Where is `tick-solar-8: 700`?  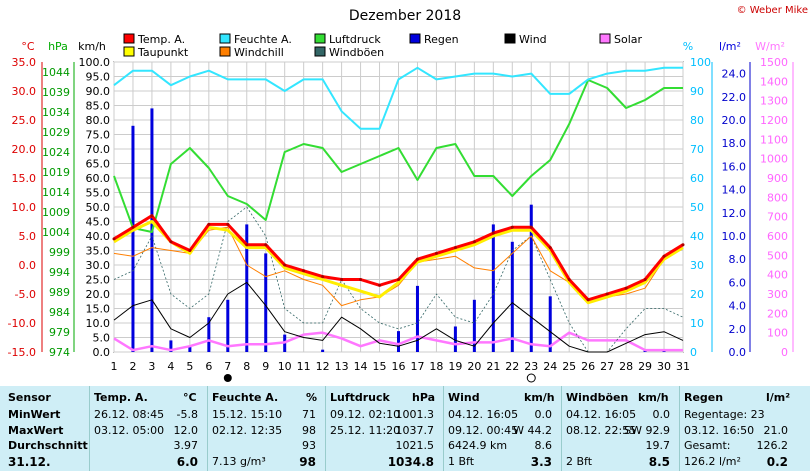 tick-solar-8: 700 is located at coordinates (777, 217).